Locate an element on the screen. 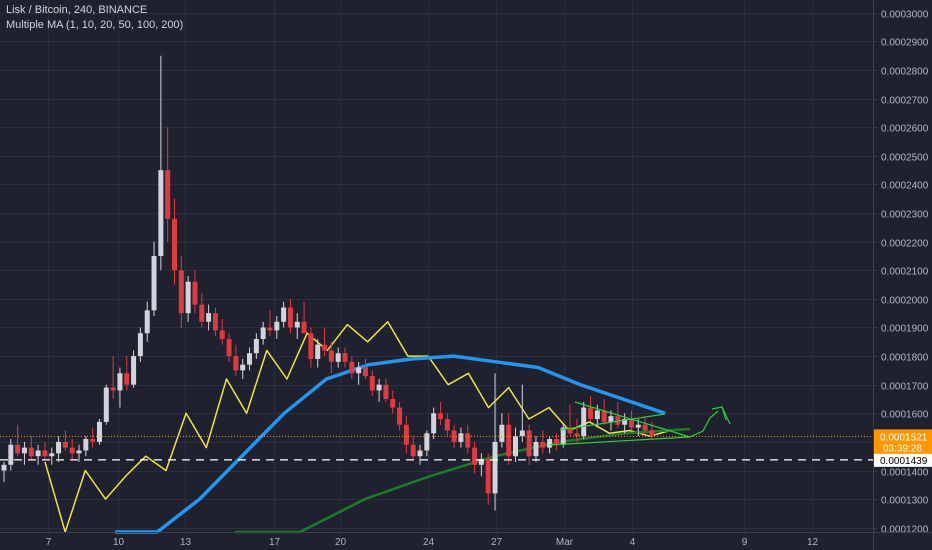 The height and width of the screenshot is (550, 932). price-tick-label: 0.0001300 is located at coordinates (905, 501).